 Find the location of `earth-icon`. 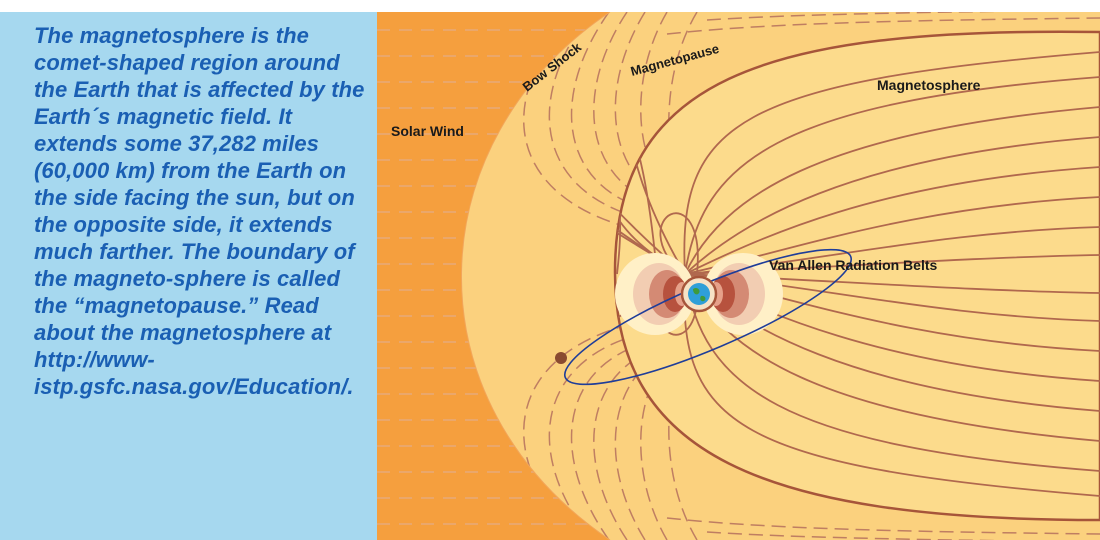

earth-icon is located at coordinates (699, 294).